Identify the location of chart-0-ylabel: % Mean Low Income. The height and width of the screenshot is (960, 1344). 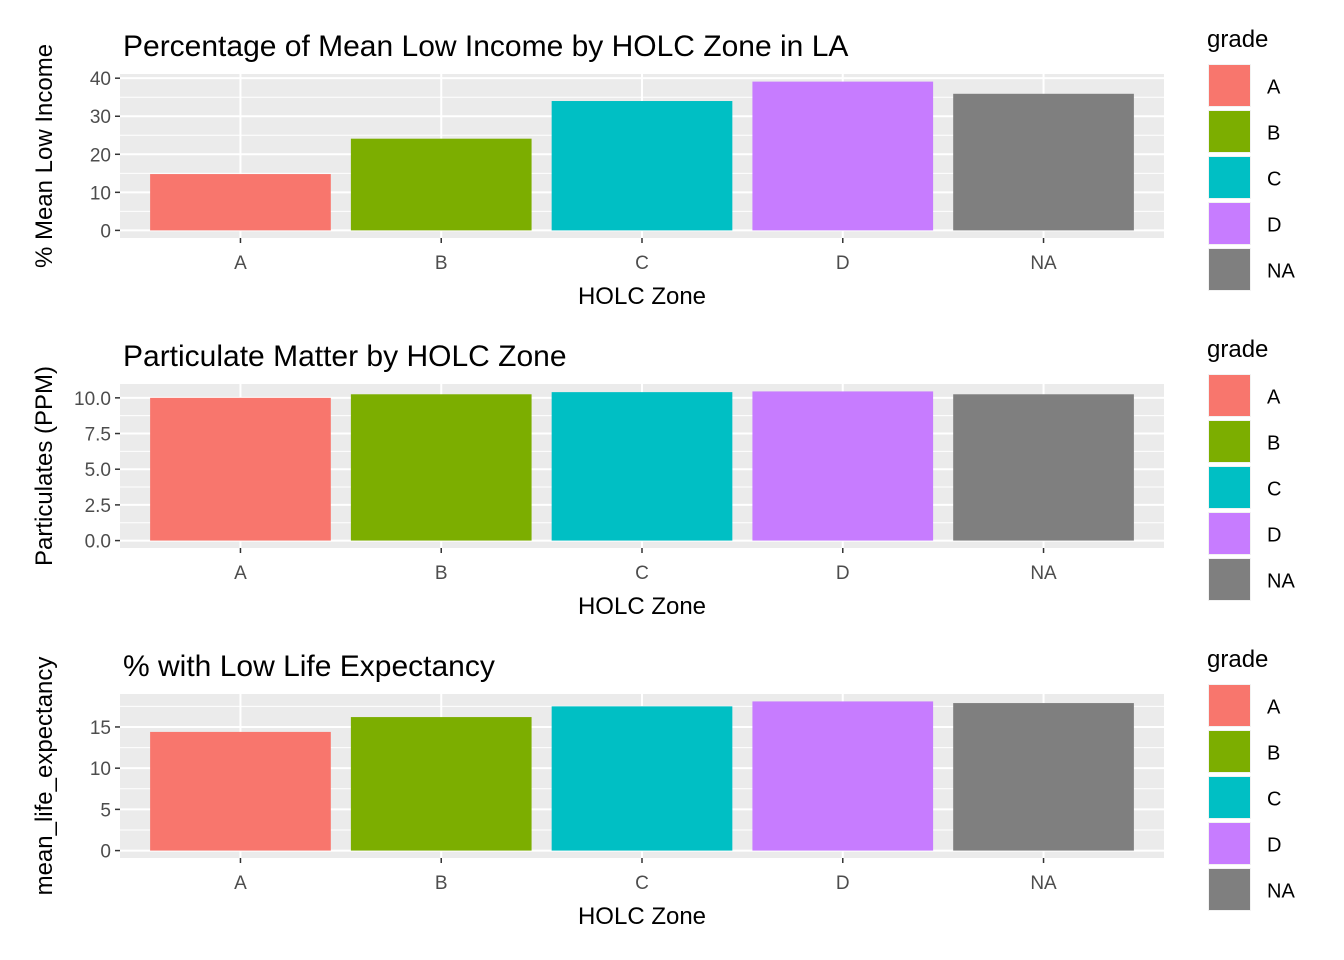
(44, 156).